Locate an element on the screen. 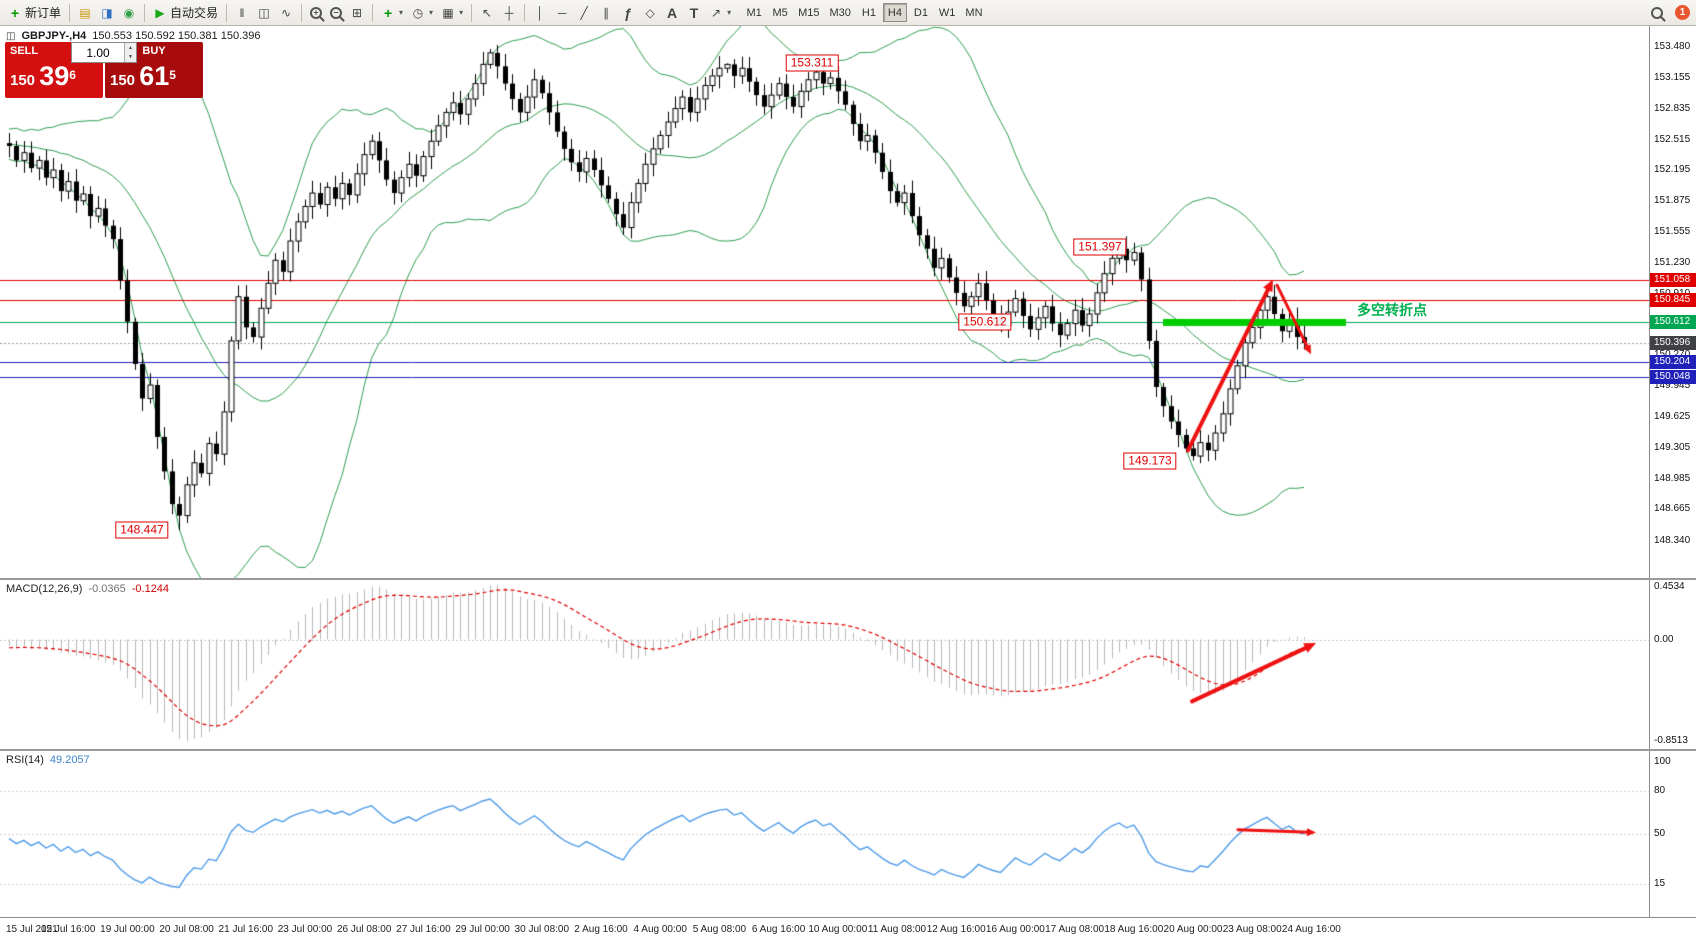 Image resolution: width=1696 pixels, height=943 pixels. fibonacci-button: ƒ is located at coordinates (628, 12).